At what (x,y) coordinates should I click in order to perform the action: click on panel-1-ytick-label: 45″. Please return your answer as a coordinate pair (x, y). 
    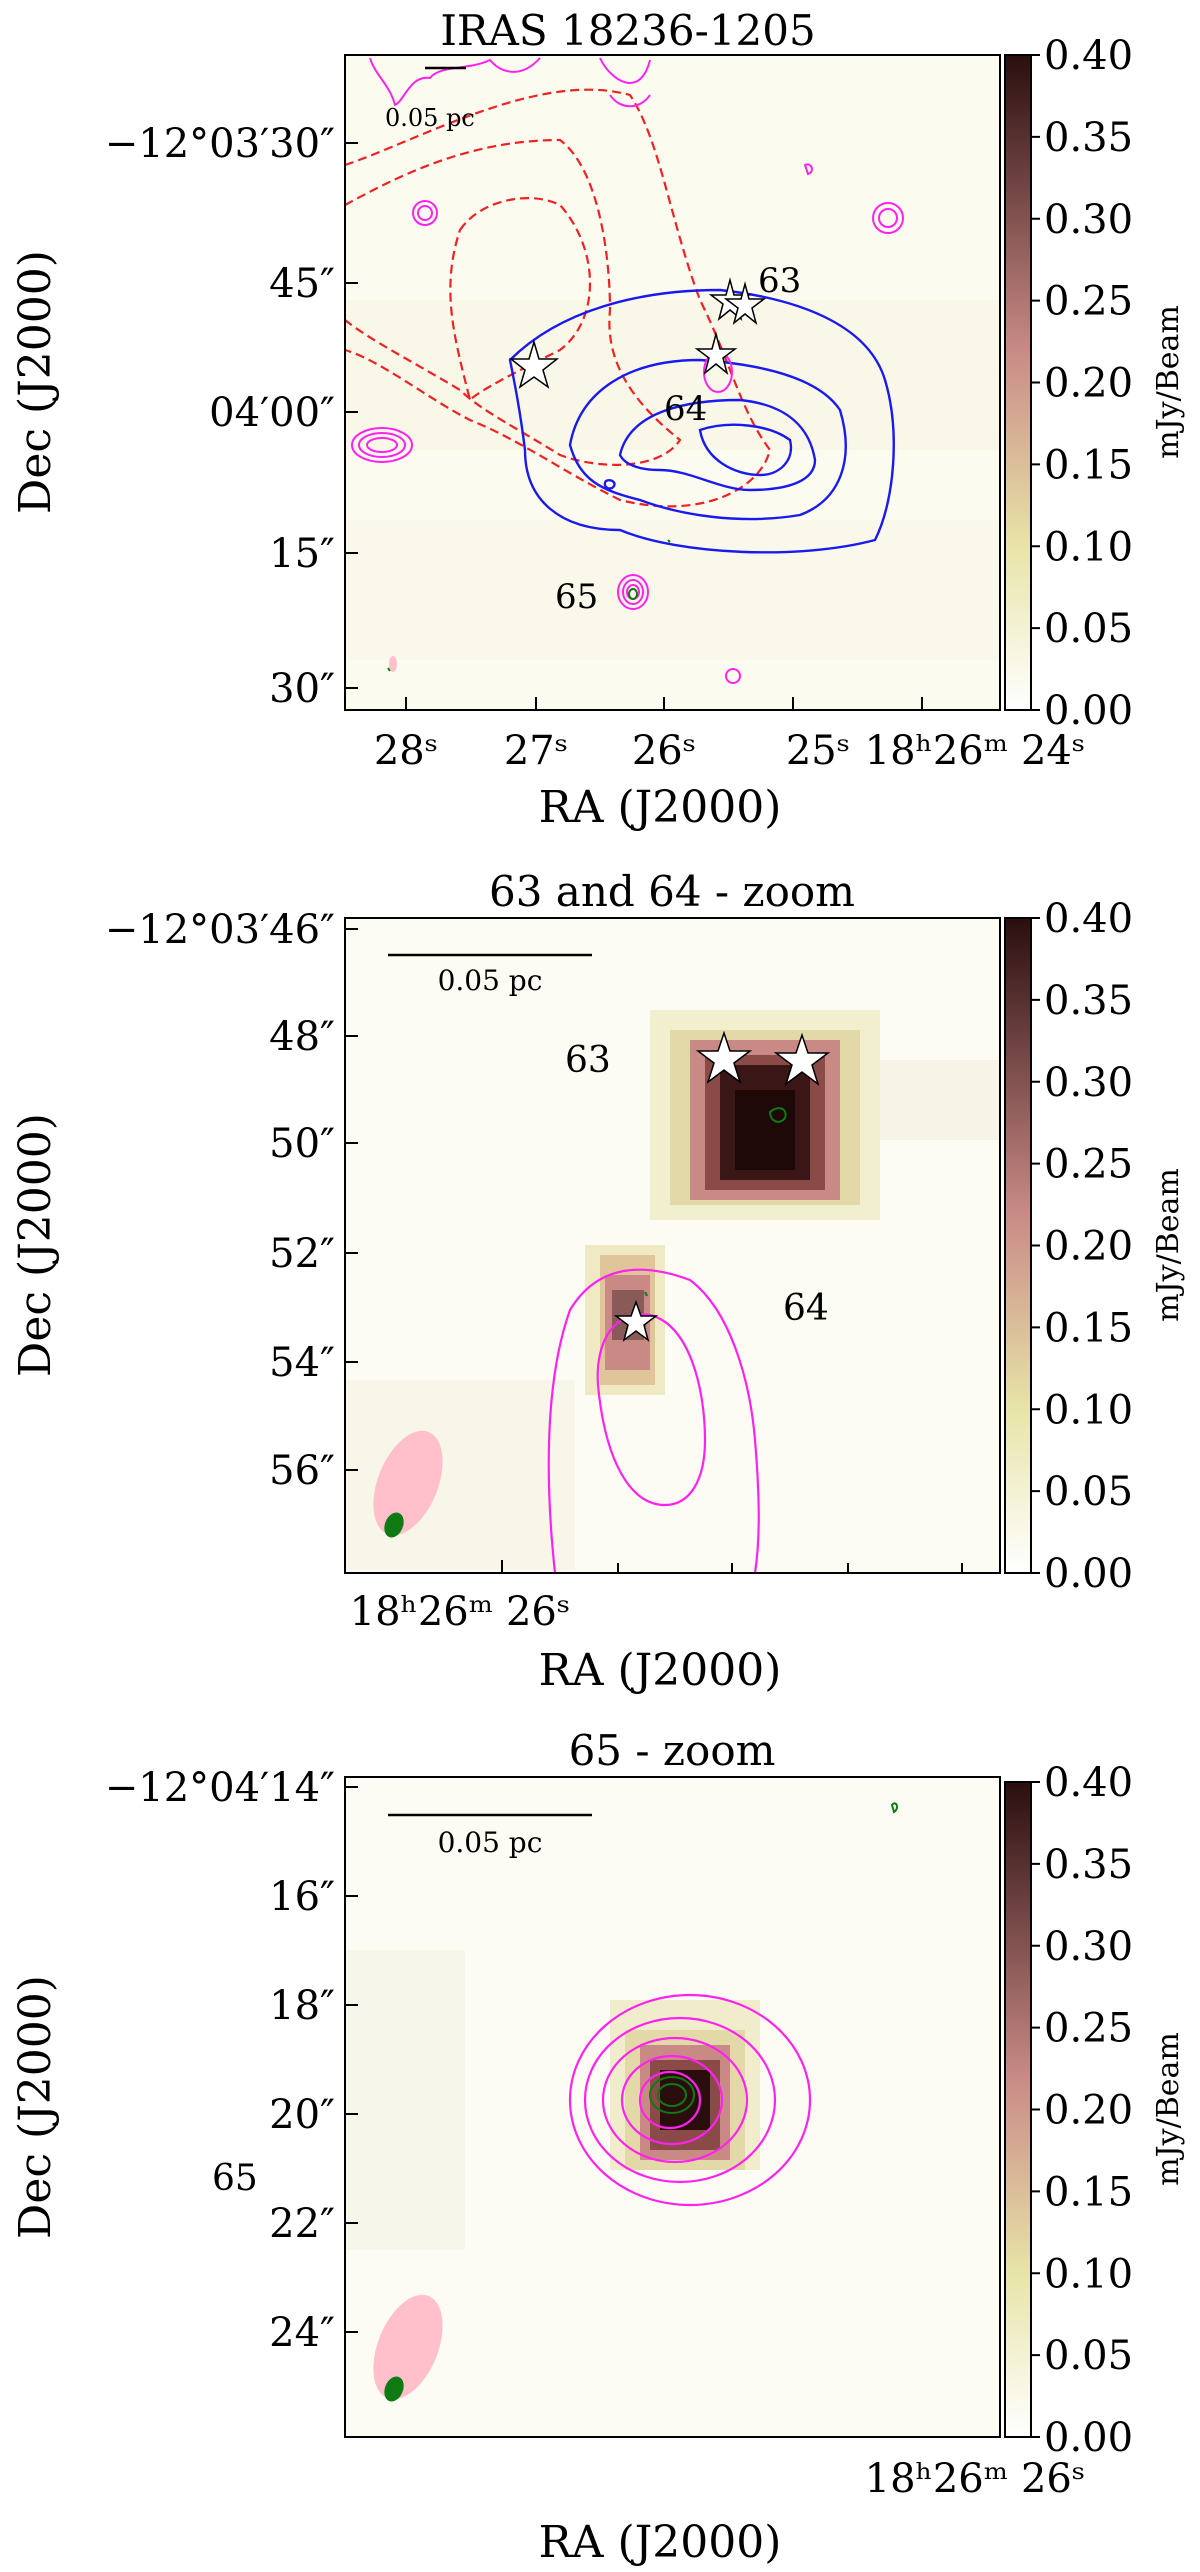
    Looking at the image, I should click on (302, 284).